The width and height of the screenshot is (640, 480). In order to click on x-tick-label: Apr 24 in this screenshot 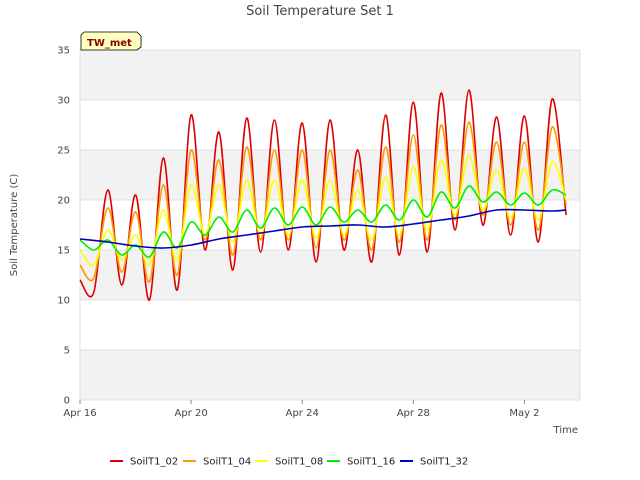, I will do `click(302, 413)`.